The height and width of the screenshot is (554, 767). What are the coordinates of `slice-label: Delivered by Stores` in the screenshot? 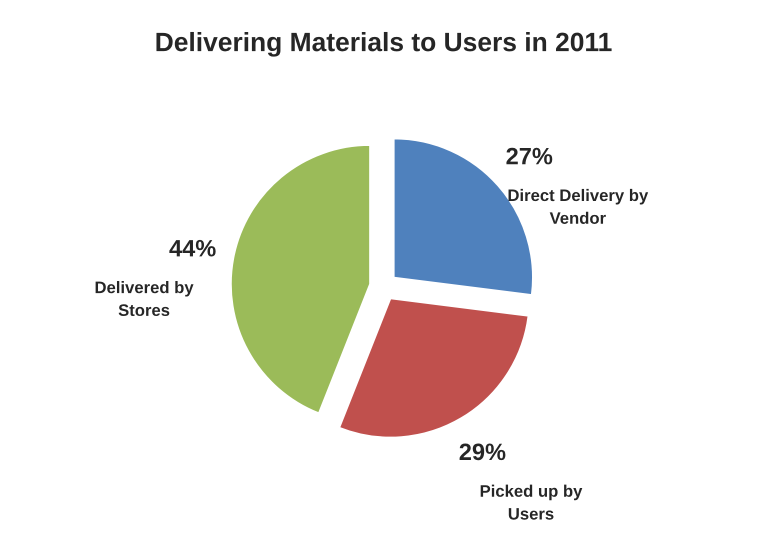 It's located at (145, 298).